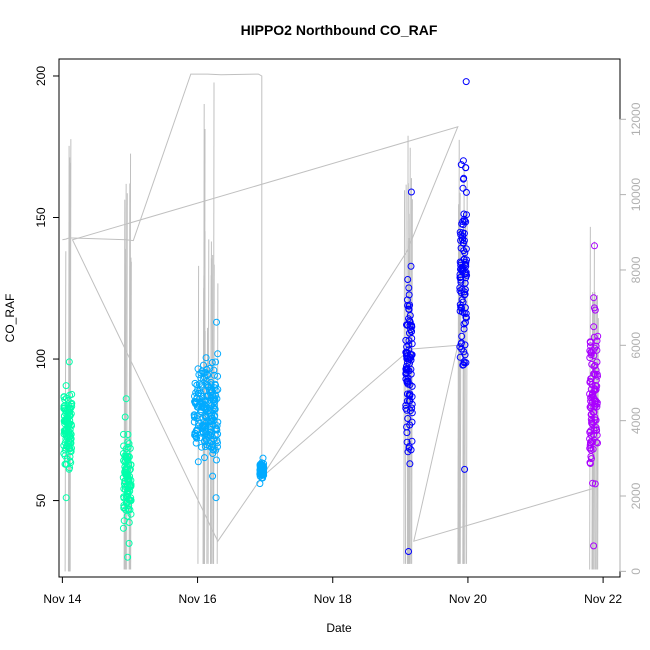 The width and height of the screenshot is (650, 650). I want to click on y-axis-label: CO_RAF, so click(10, 318).